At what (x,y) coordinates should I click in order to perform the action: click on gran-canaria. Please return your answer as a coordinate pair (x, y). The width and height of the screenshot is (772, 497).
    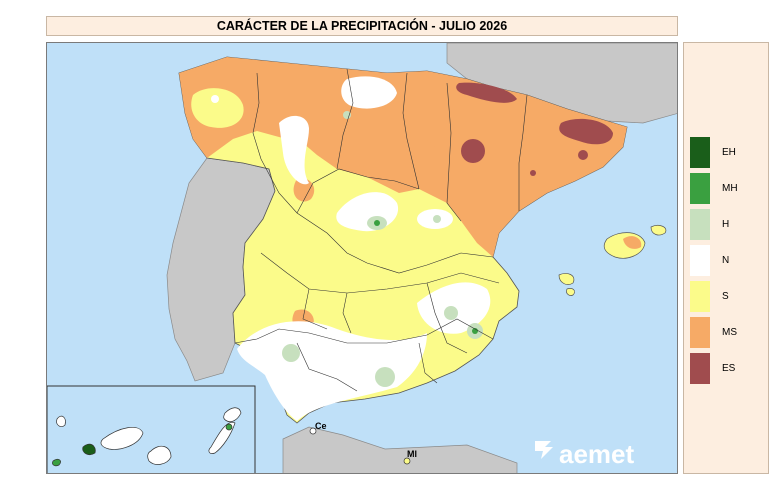
    Looking at the image, I should click on (159, 455).